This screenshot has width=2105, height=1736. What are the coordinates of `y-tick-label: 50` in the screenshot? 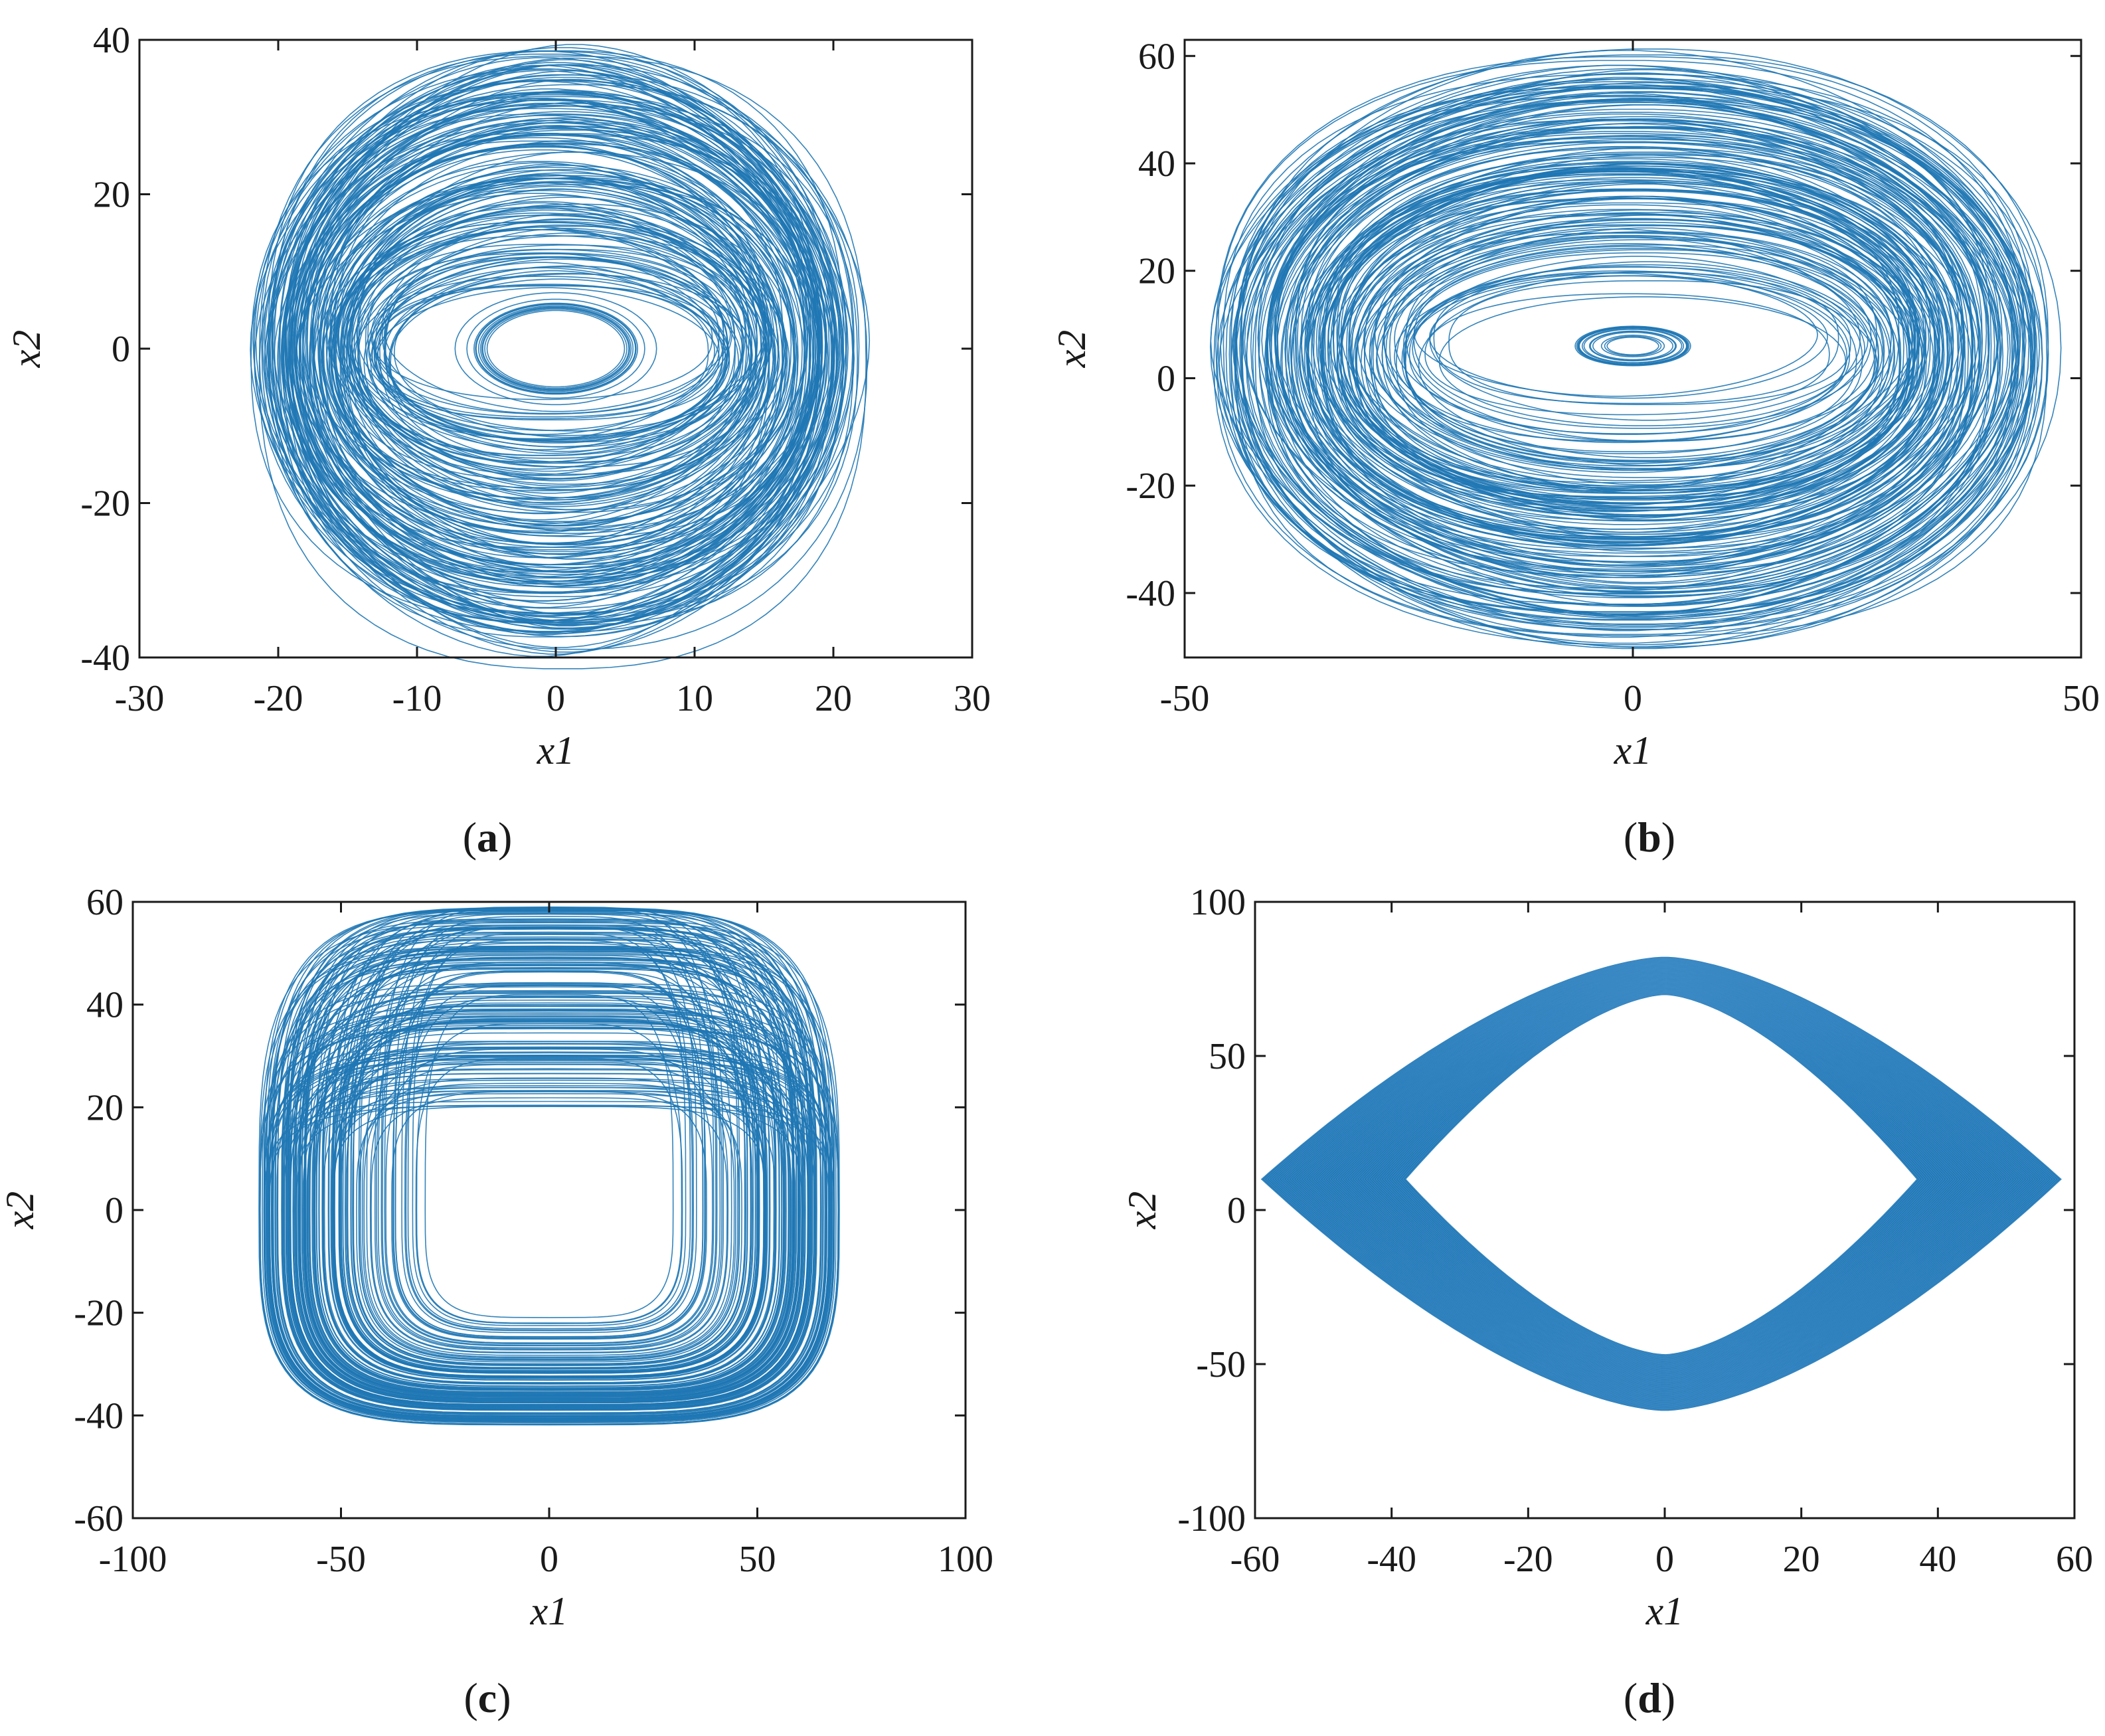 It's located at (1227, 1057).